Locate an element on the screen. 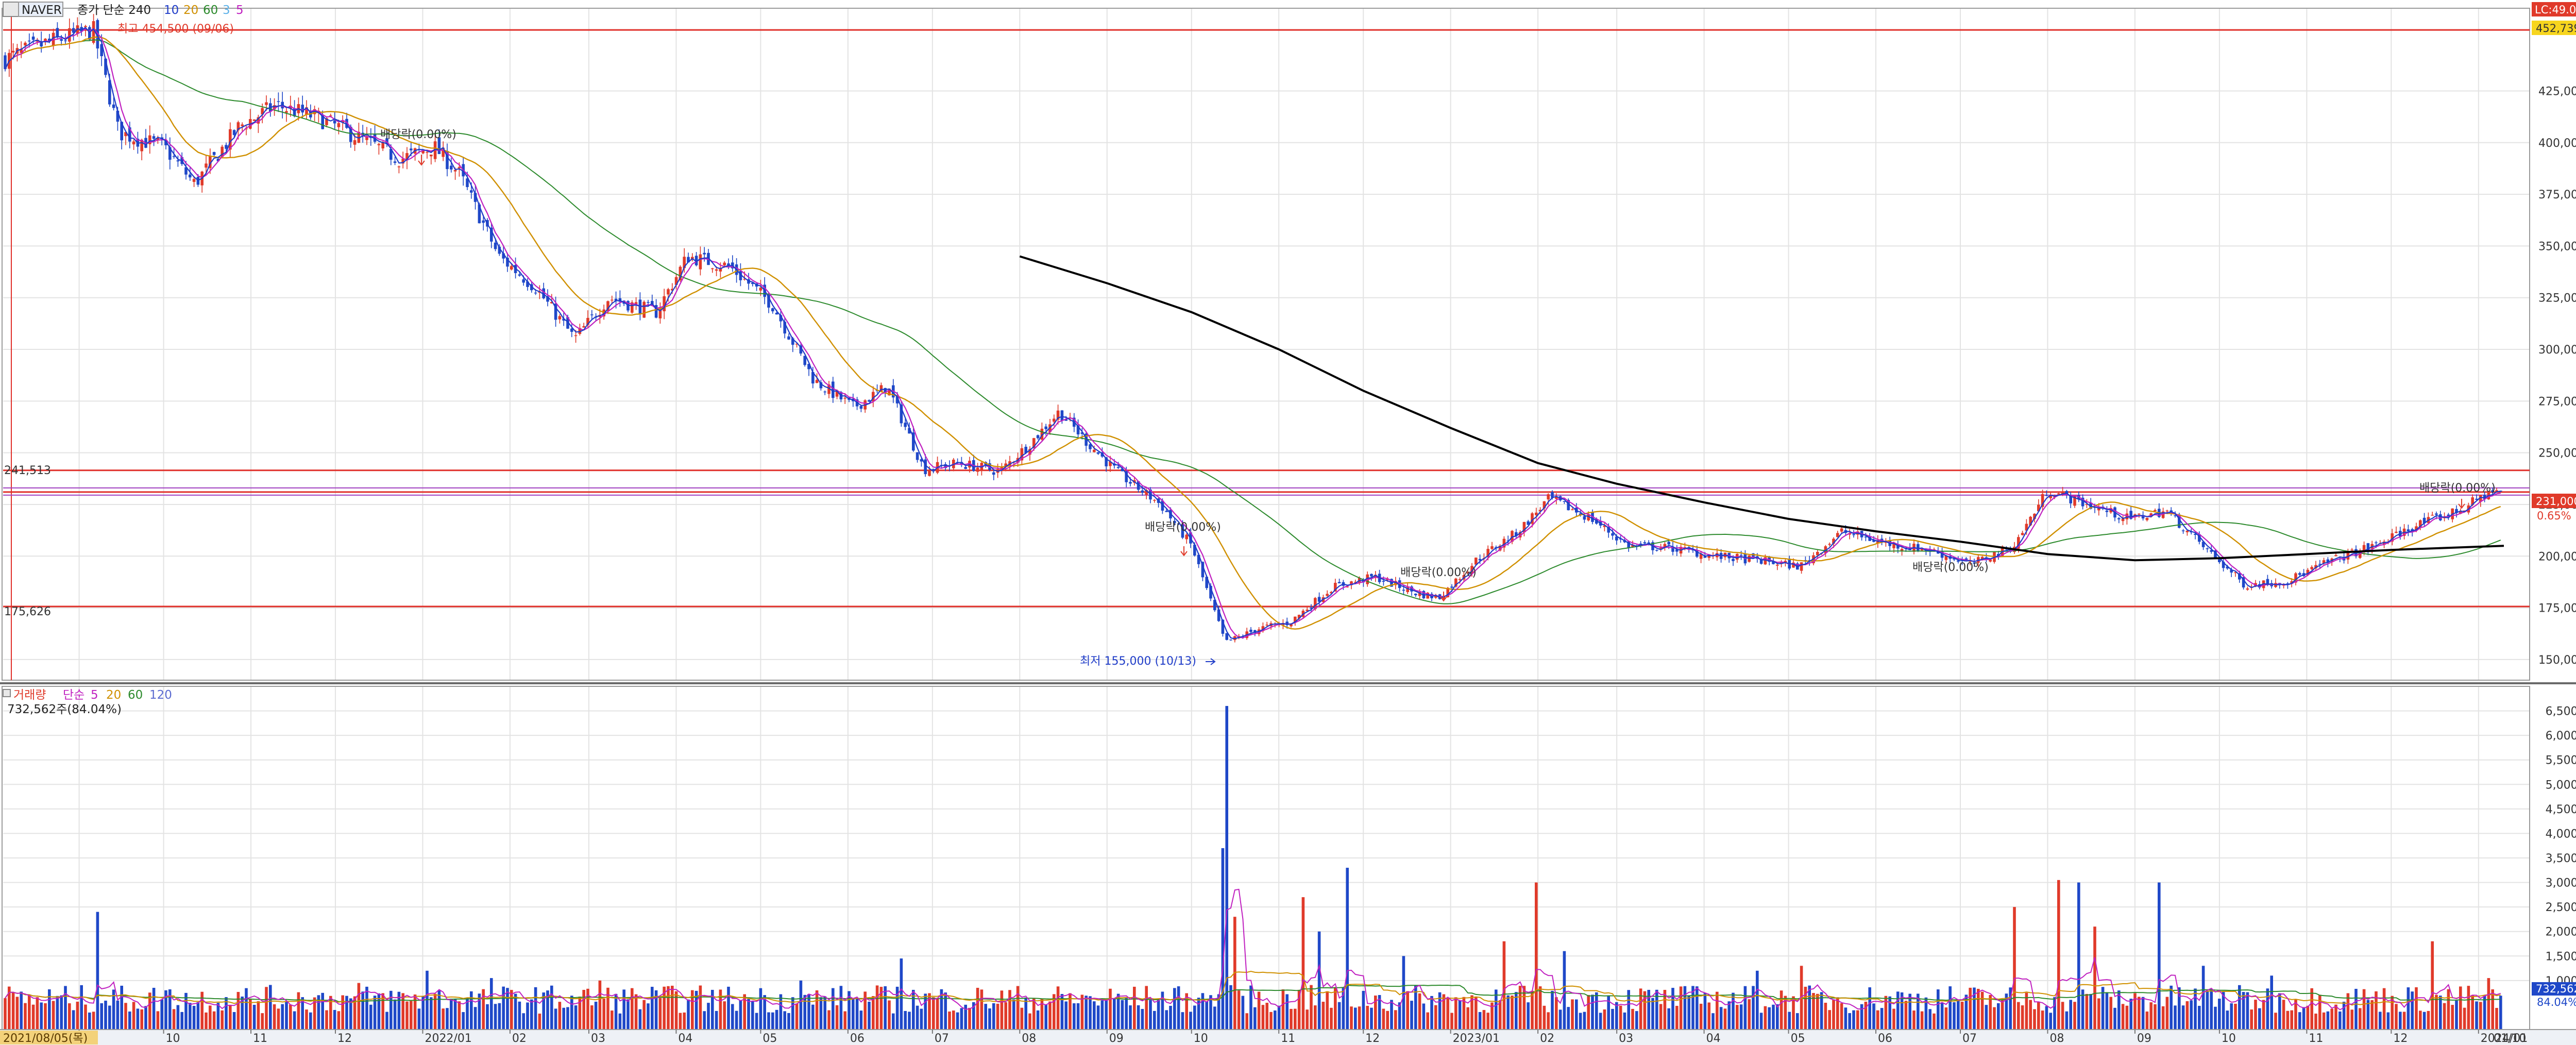 Image resolution: width=2576 pixels, height=1045 pixels. symbol-box is located at coordinates (40, 10).